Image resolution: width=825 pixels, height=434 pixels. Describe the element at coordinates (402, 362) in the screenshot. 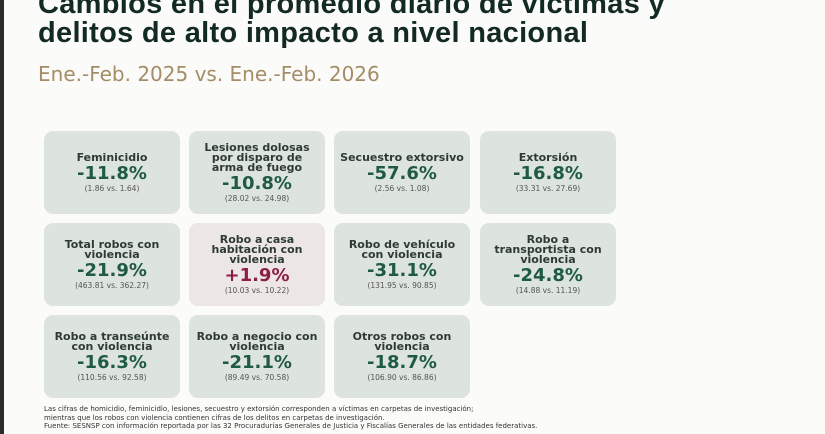

I see `card-change: -18.7%` at that location.